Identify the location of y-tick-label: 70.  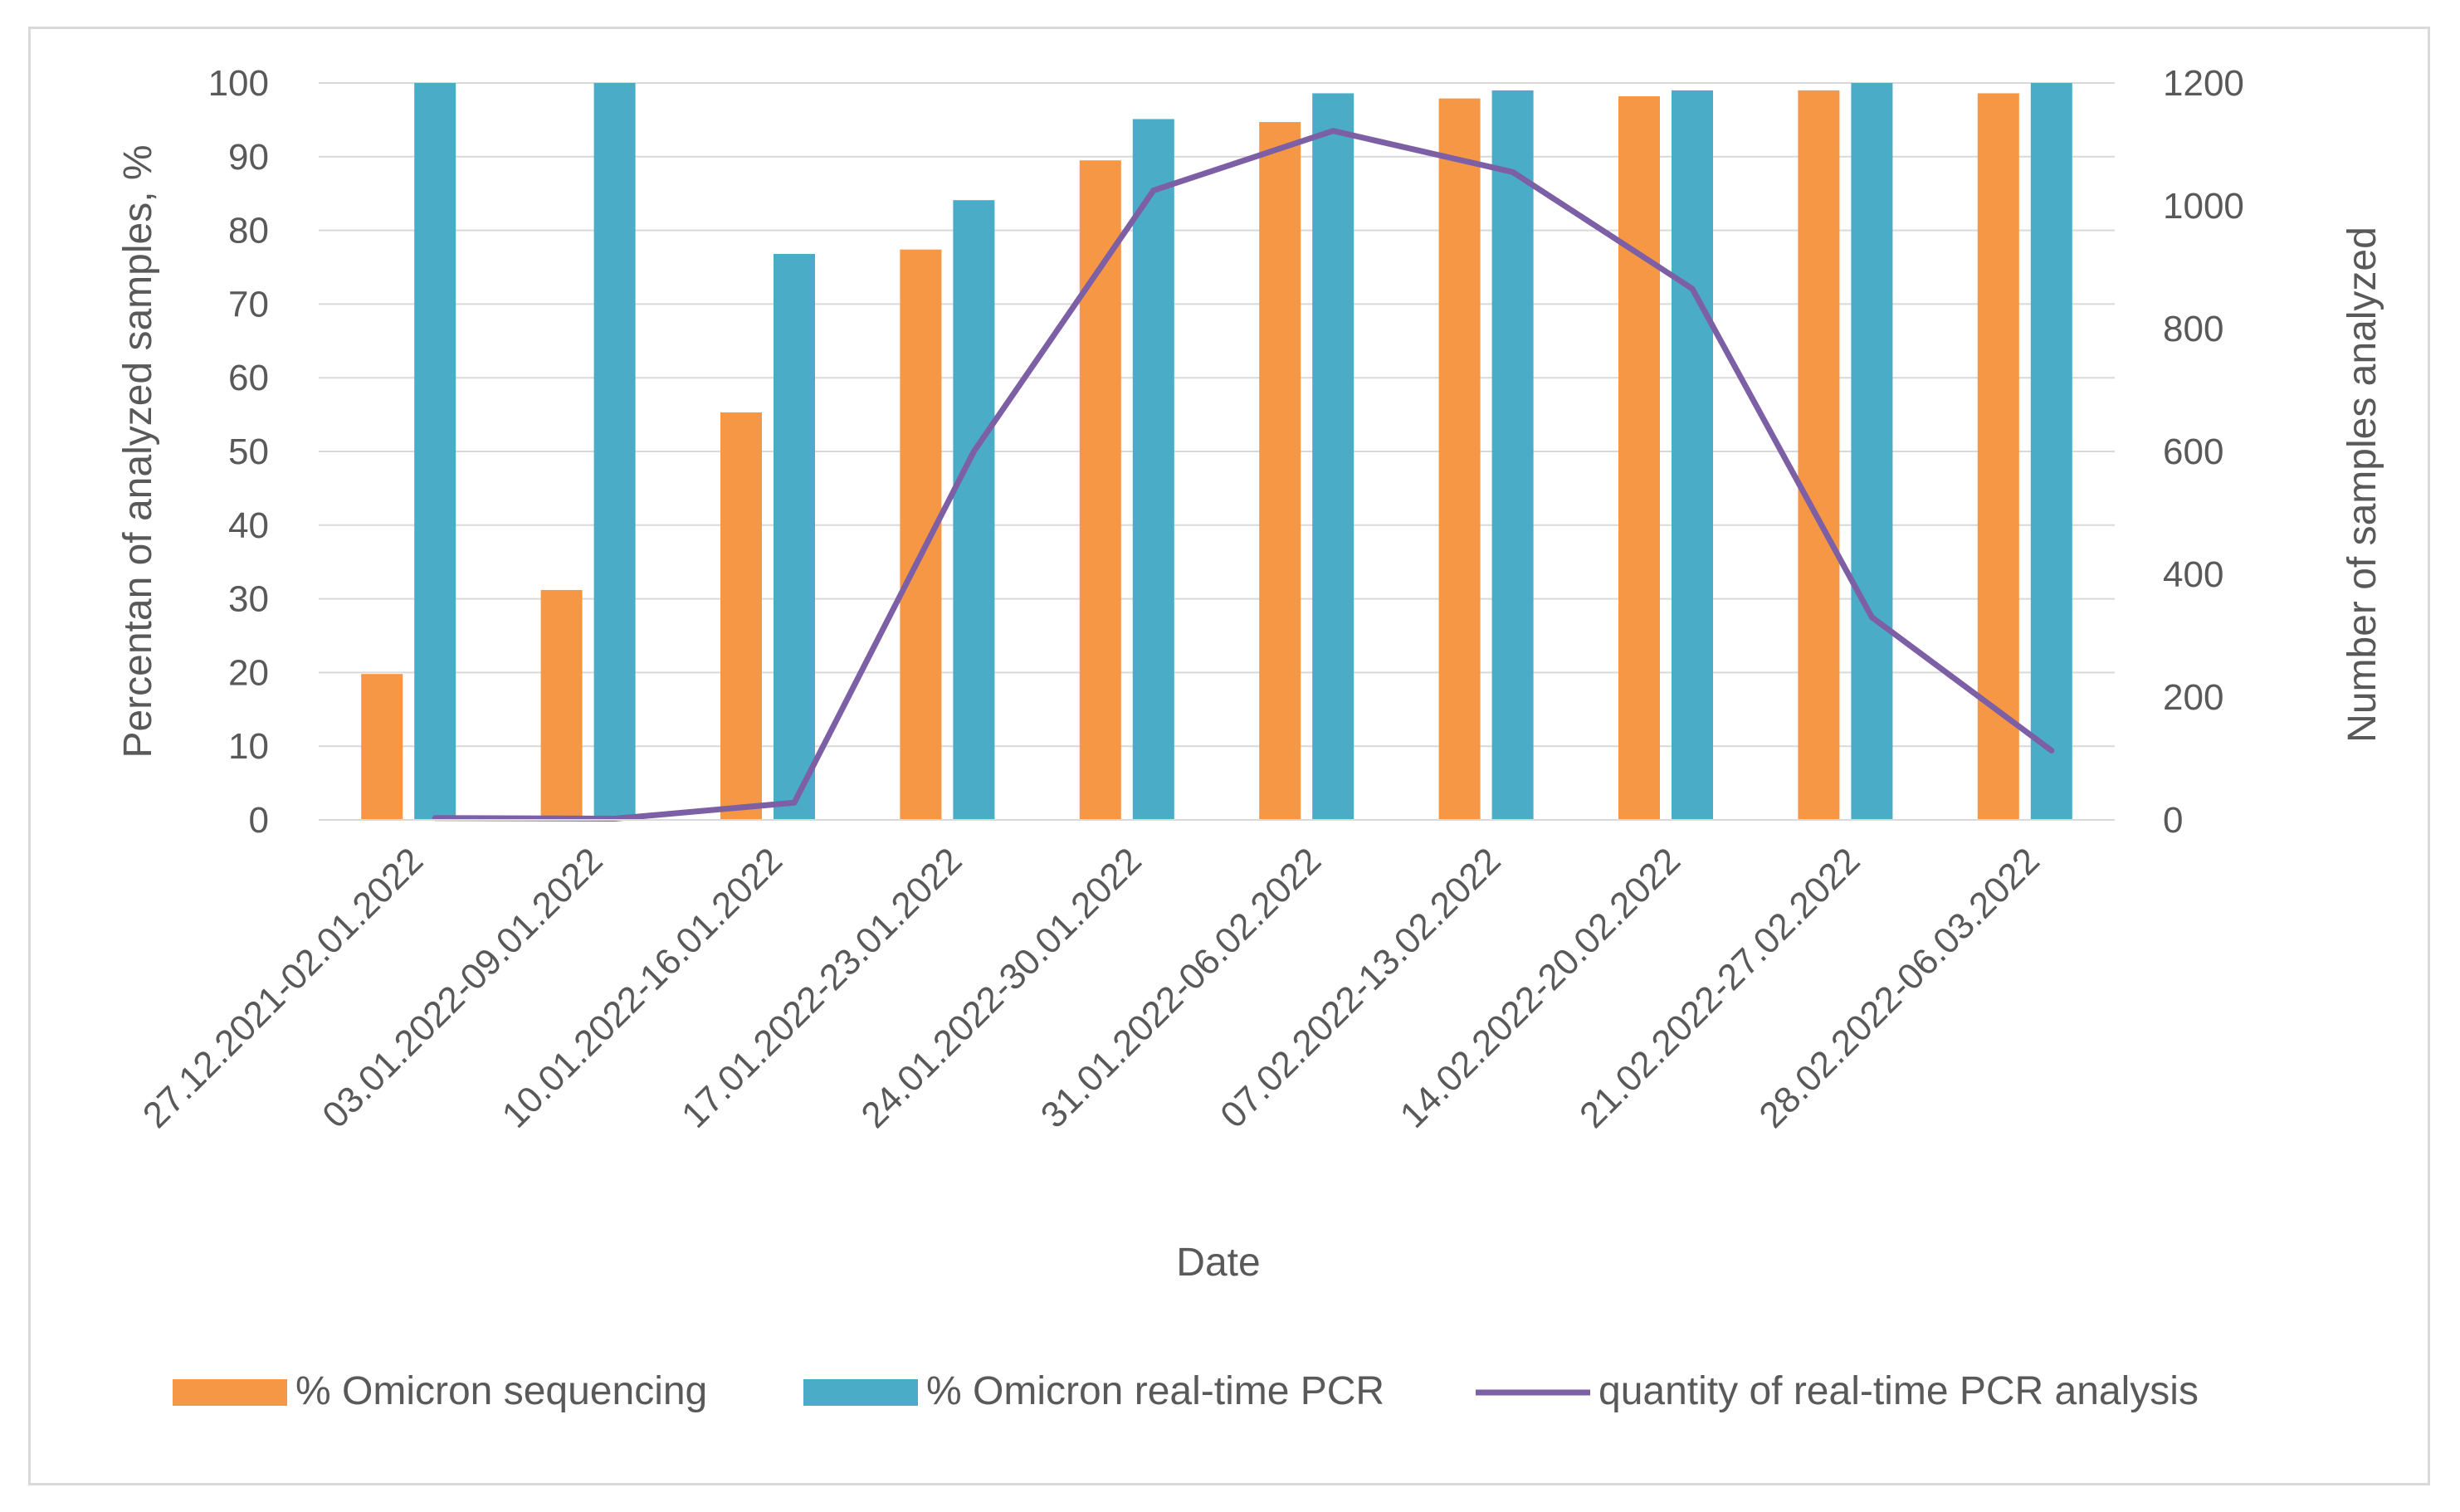
(248, 304).